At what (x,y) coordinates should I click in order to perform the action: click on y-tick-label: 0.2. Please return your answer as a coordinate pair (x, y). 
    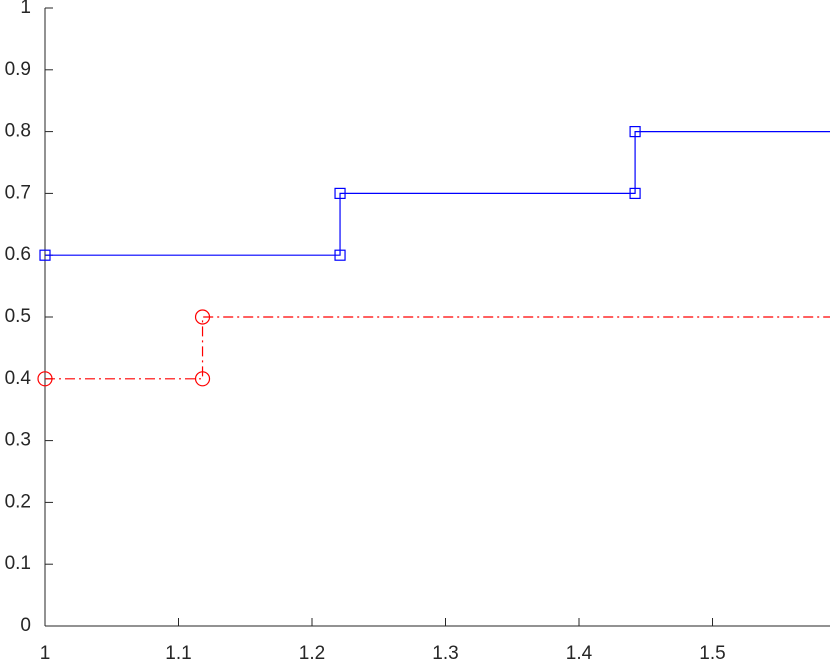
    Looking at the image, I should click on (18, 501).